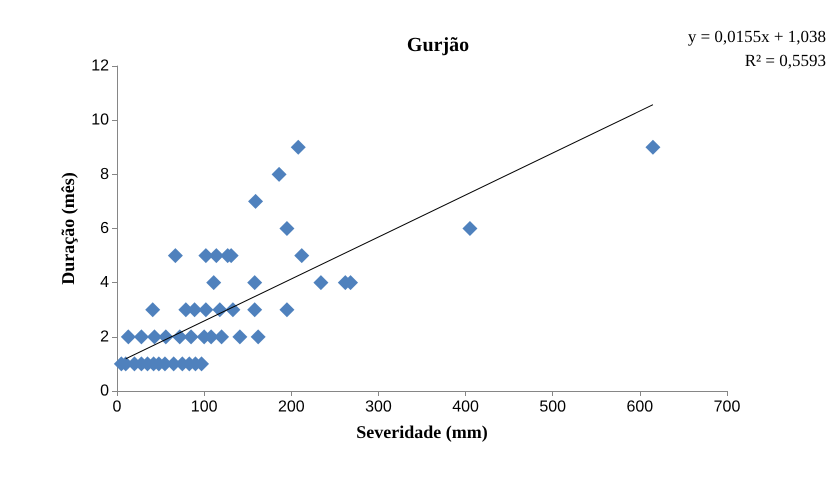  What do you see at coordinates (785, 60) in the screenshot?
I see `text: R² = 0,5593` at bounding box center [785, 60].